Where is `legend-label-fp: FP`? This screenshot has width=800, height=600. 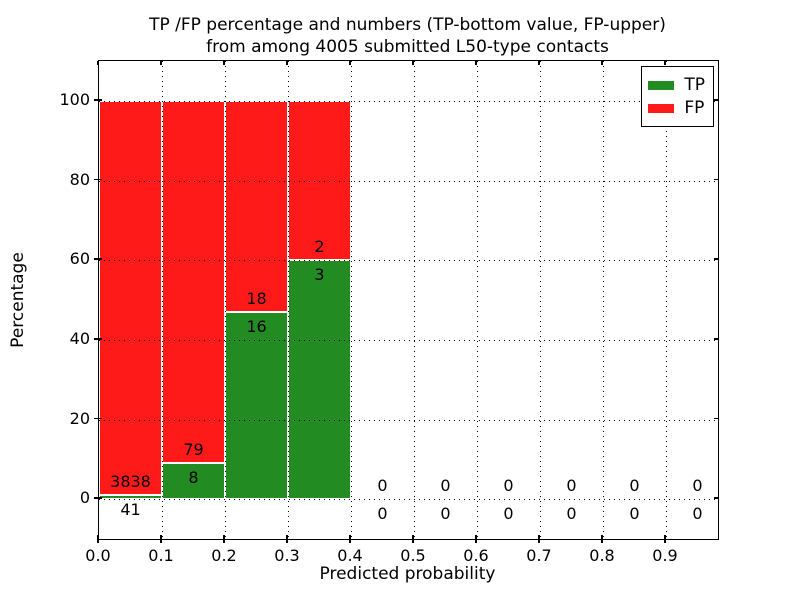
legend-label-fp: FP is located at coordinates (694, 108).